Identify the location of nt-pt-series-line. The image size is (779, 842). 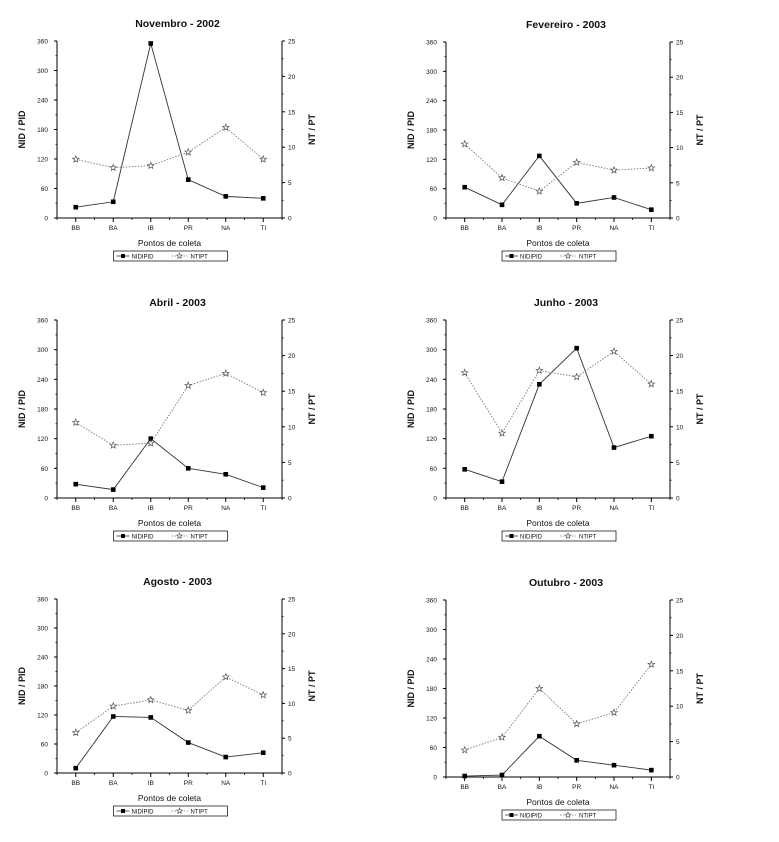
(169, 147).